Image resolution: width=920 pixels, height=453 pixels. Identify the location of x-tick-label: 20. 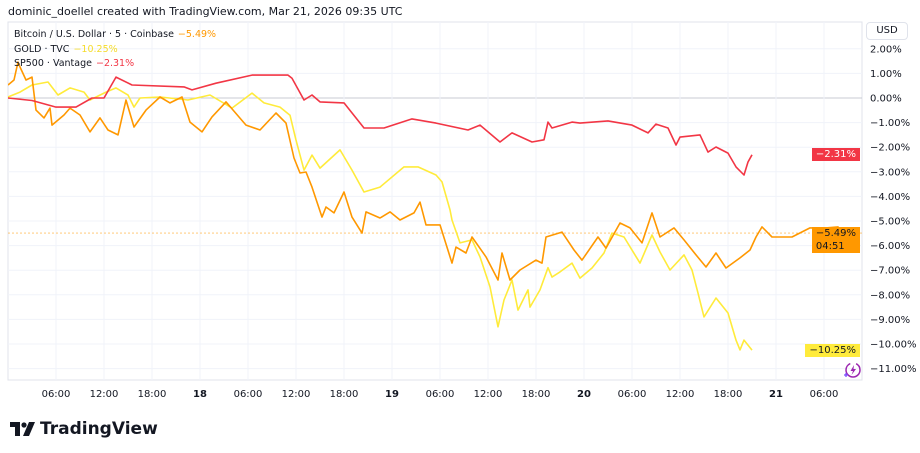
(584, 394).